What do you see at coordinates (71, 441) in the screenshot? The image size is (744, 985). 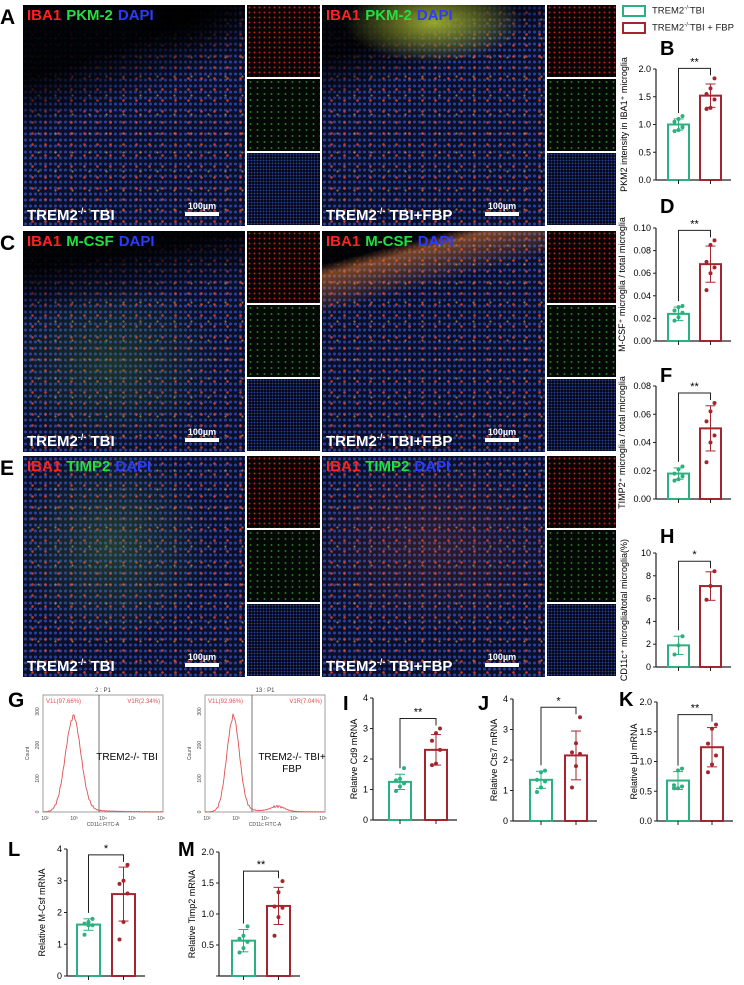 I see `condition-label: TREM2-/- TBI` at bounding box center [71, 441].